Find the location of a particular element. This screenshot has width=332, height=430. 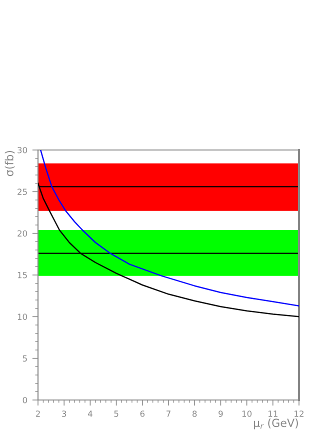

y-tick-label: 20 is located at coordinates (23, 233).